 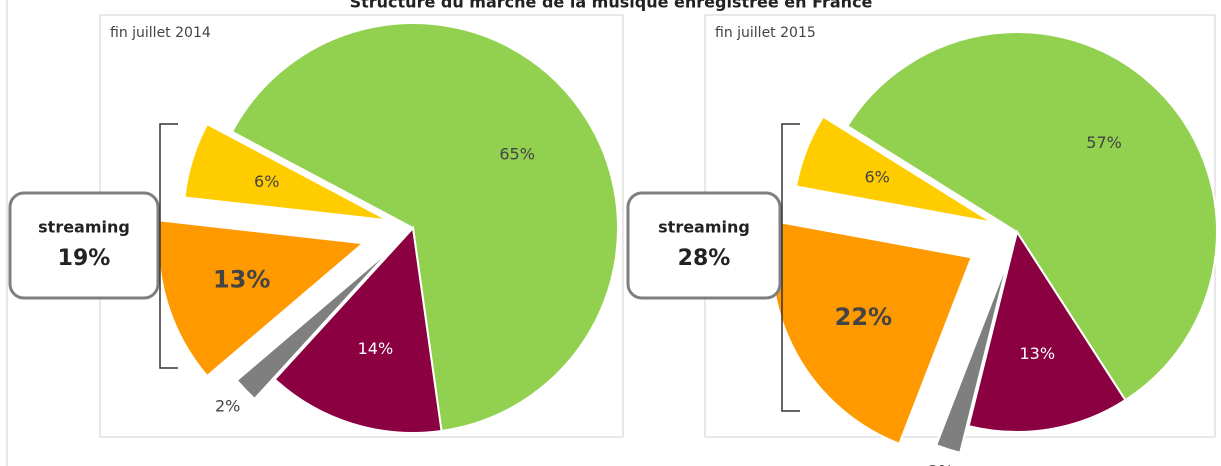 What do you see at coordinates (765, 33) in the screenshot?
I see `chart-subtitle: fin juillet 2015` at bounding box center [765, 33].